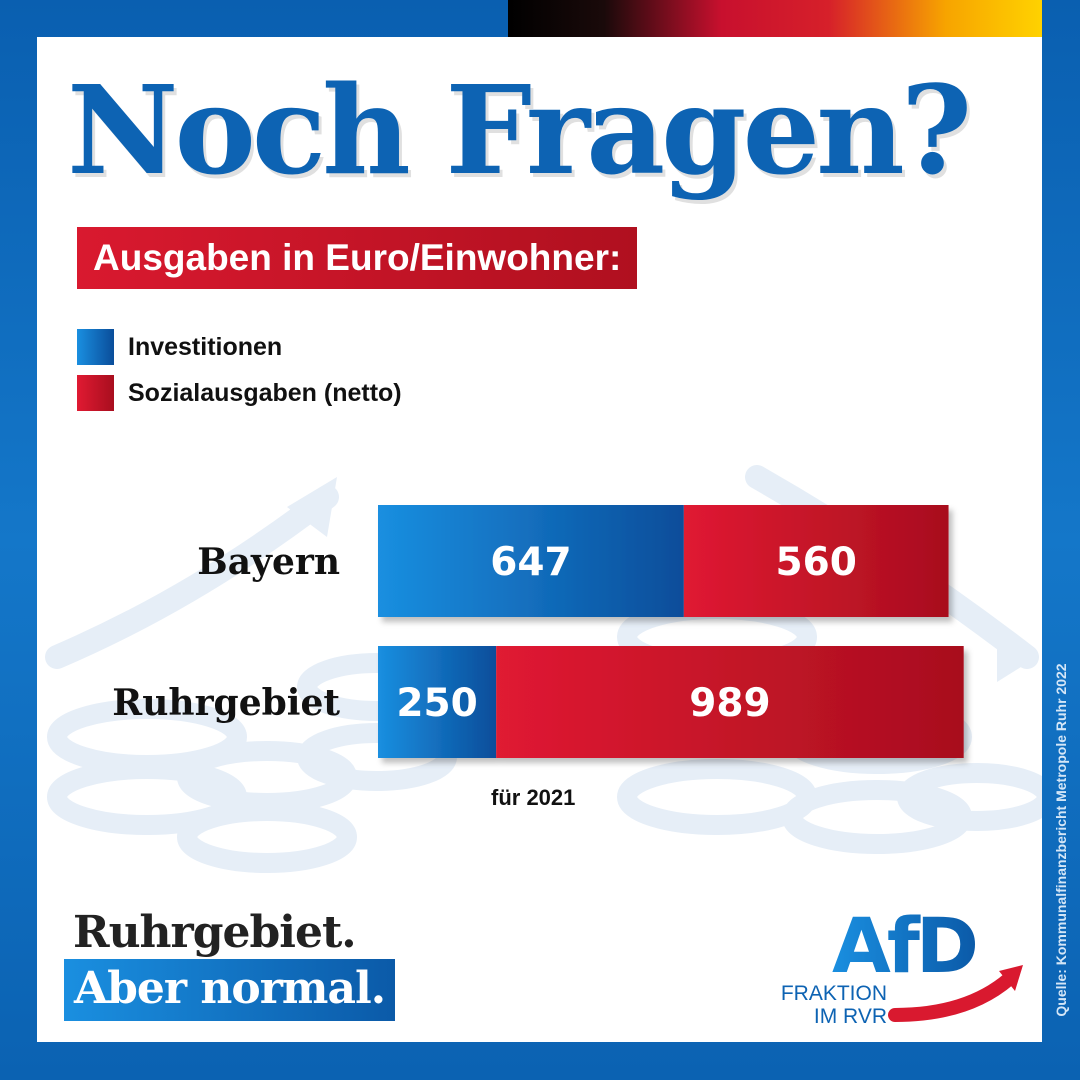 This screenshot has width=1080, height=1080. Describe the element at coordinates (95, 347) in the screenshot. I see `legend-swatch-blue` at that location.